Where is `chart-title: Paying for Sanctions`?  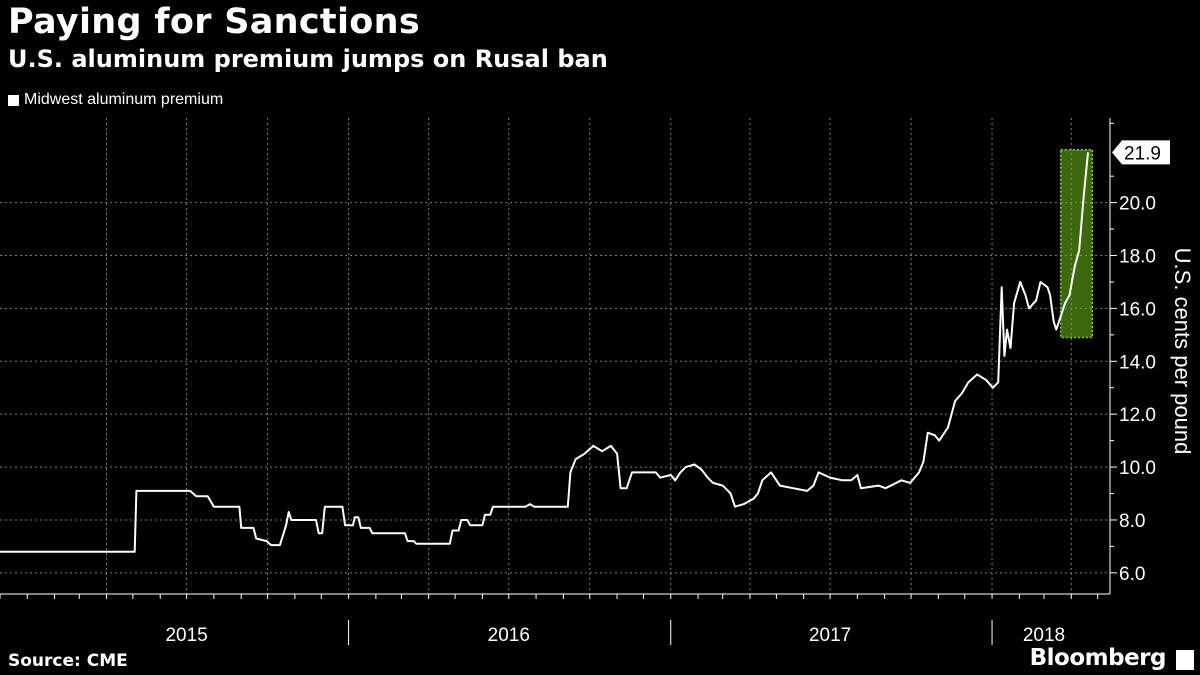
chart-title: Paying for Sanctions is located at coordinates (214, 22).